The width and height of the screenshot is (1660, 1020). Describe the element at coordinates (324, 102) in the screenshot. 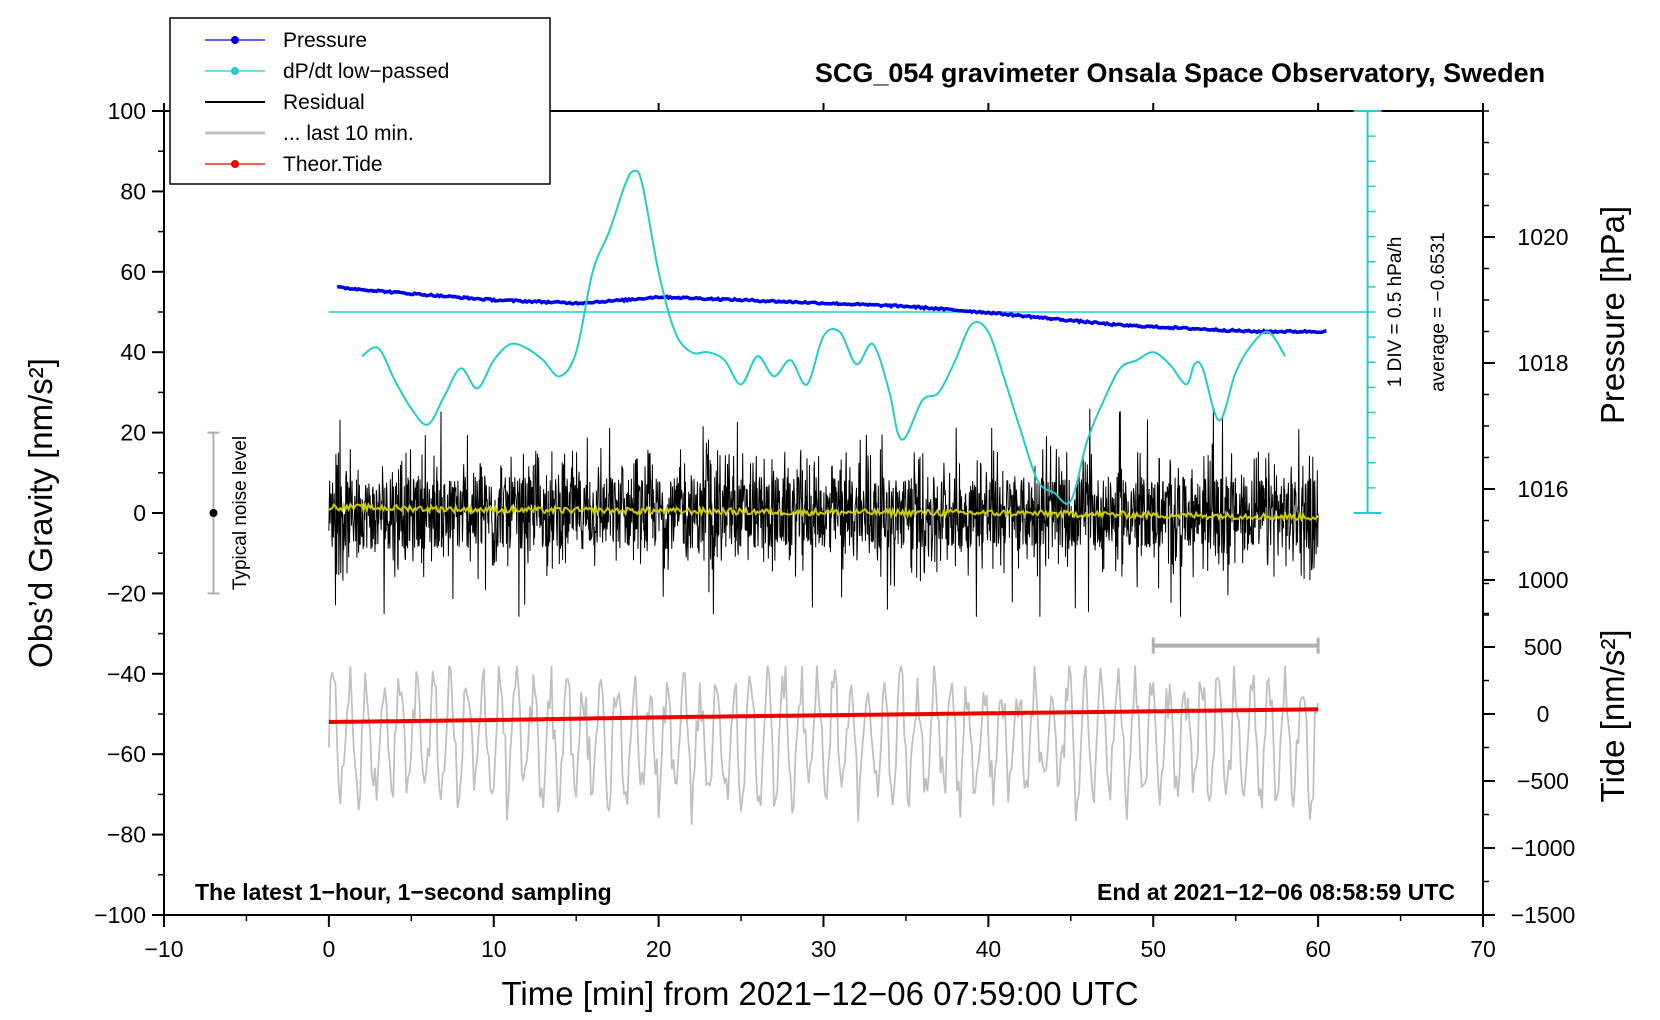

I see `legend-label: Residual` at that location.